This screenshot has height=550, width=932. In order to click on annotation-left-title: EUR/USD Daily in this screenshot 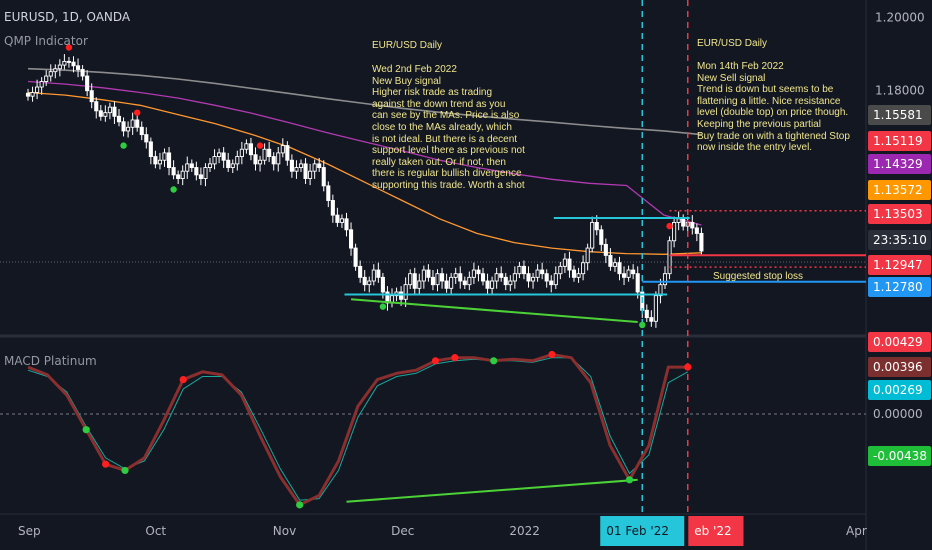, I will do `click(407, 45)`.